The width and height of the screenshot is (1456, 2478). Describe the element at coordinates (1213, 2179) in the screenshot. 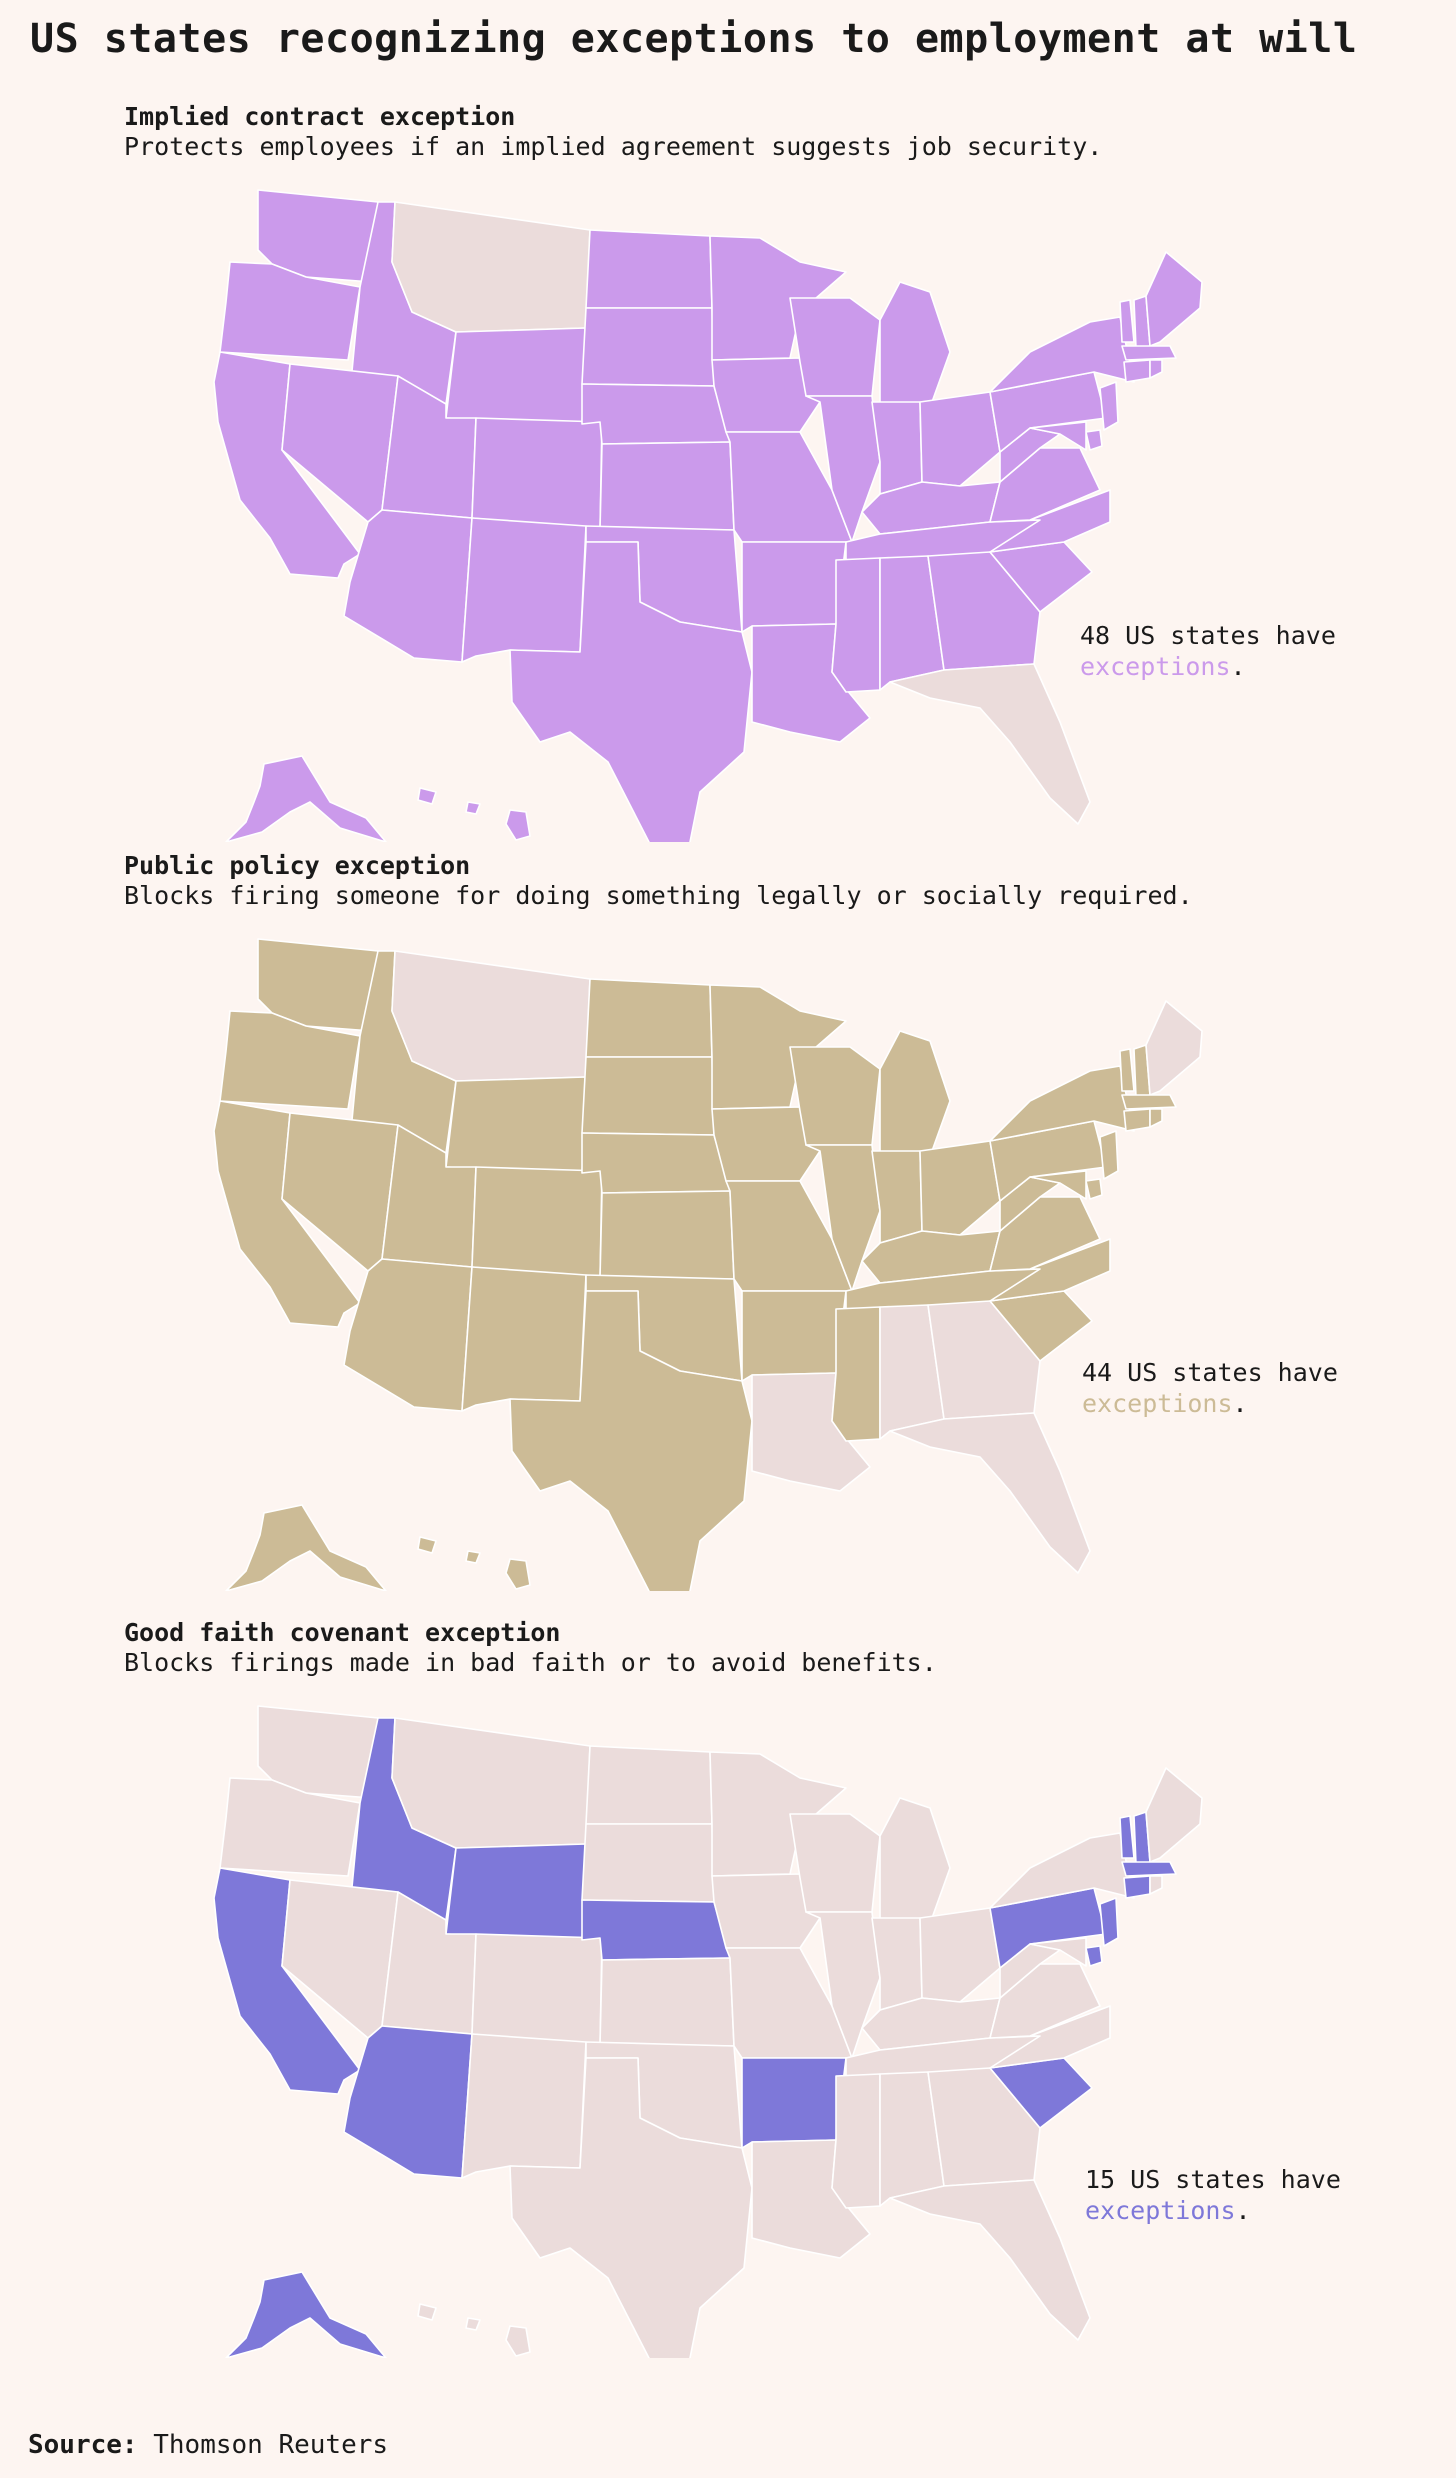

I see `callout-line: 15 US states have` at that location.